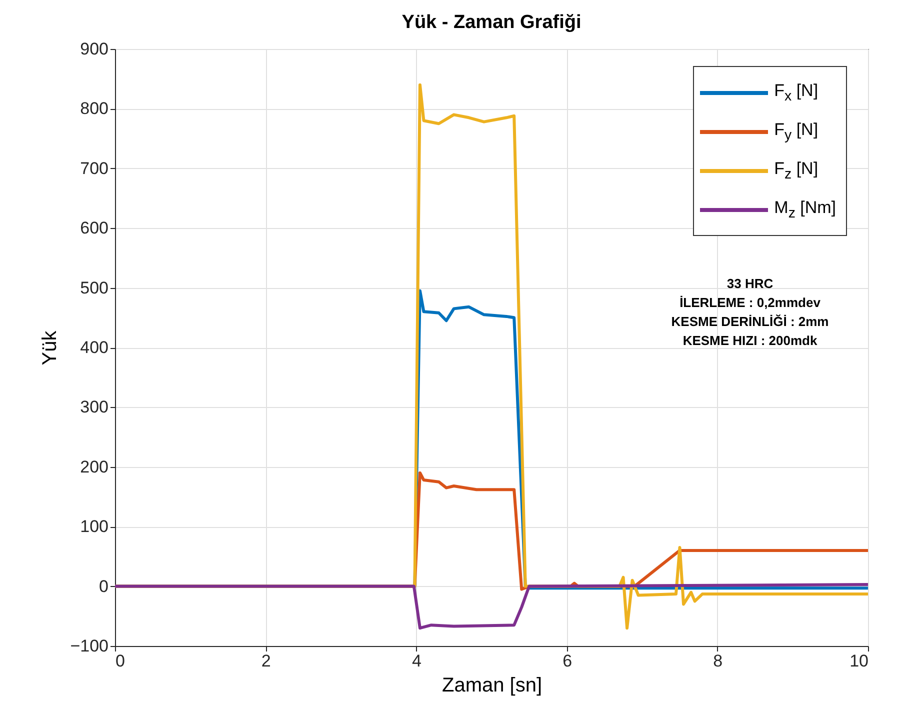  What do you see at coordinates (94, 526) in the screenshot?
I see `y-tick-label: 100` at bounding box center [94, 526].